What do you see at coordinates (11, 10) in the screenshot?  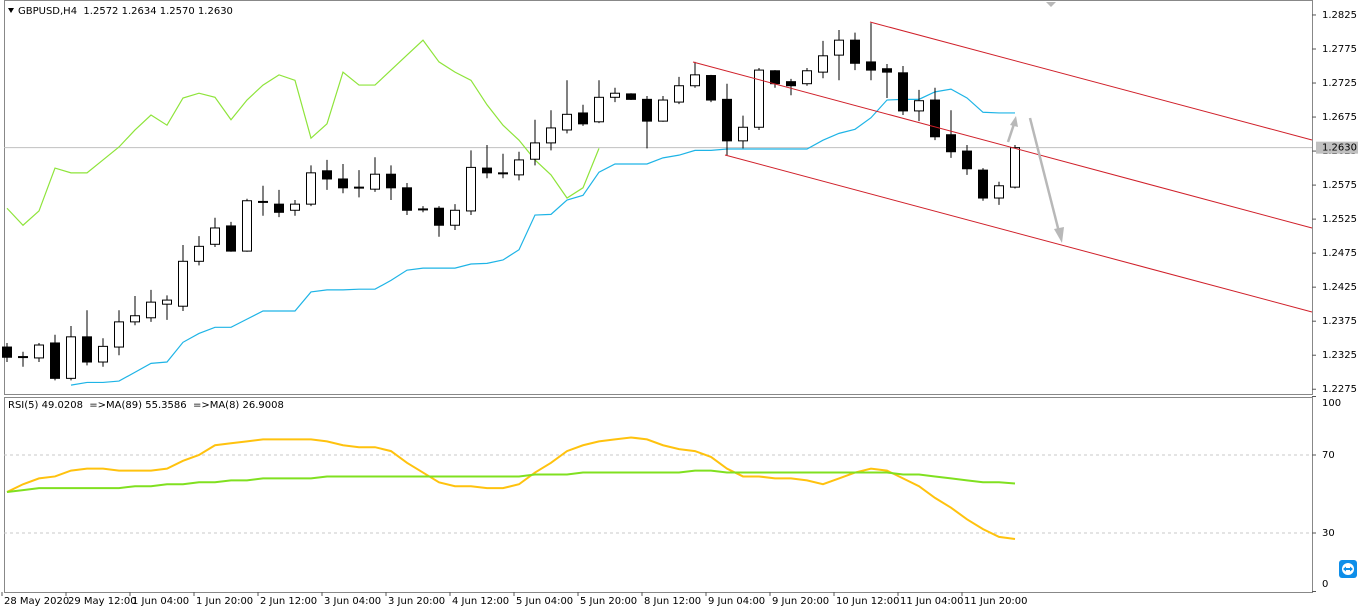 I see `menu-arrow` at bounding box center [11, 10].